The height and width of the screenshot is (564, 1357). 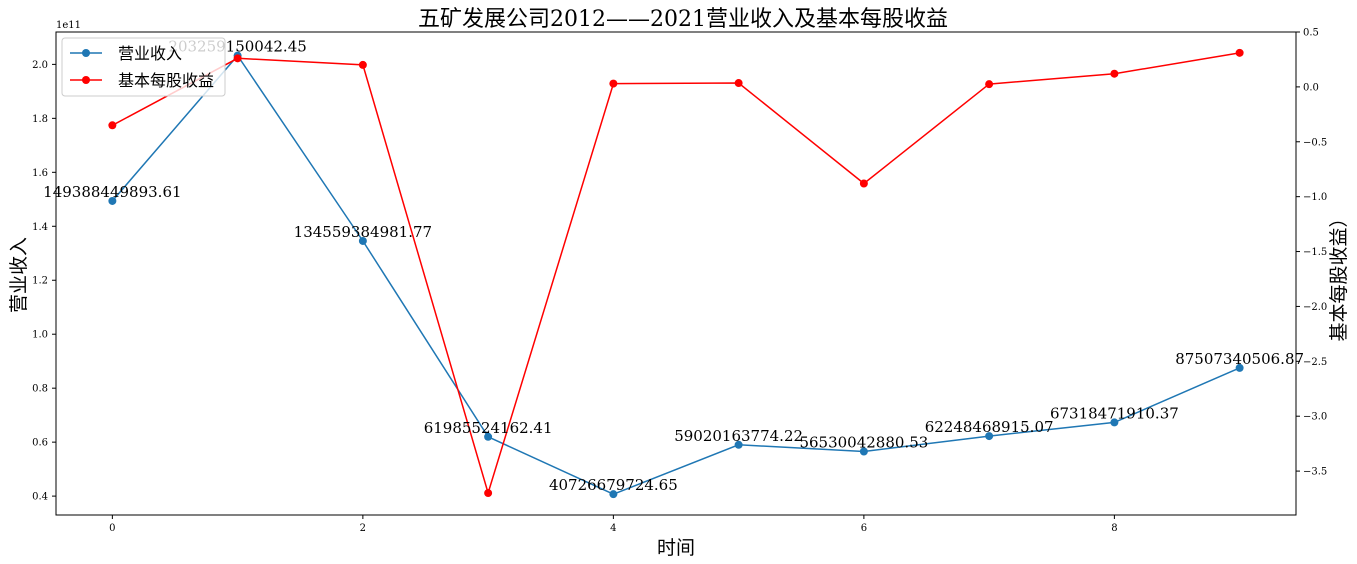 I want to click on y-right-tick-label: −3.0, so click(x=1315, y=417).